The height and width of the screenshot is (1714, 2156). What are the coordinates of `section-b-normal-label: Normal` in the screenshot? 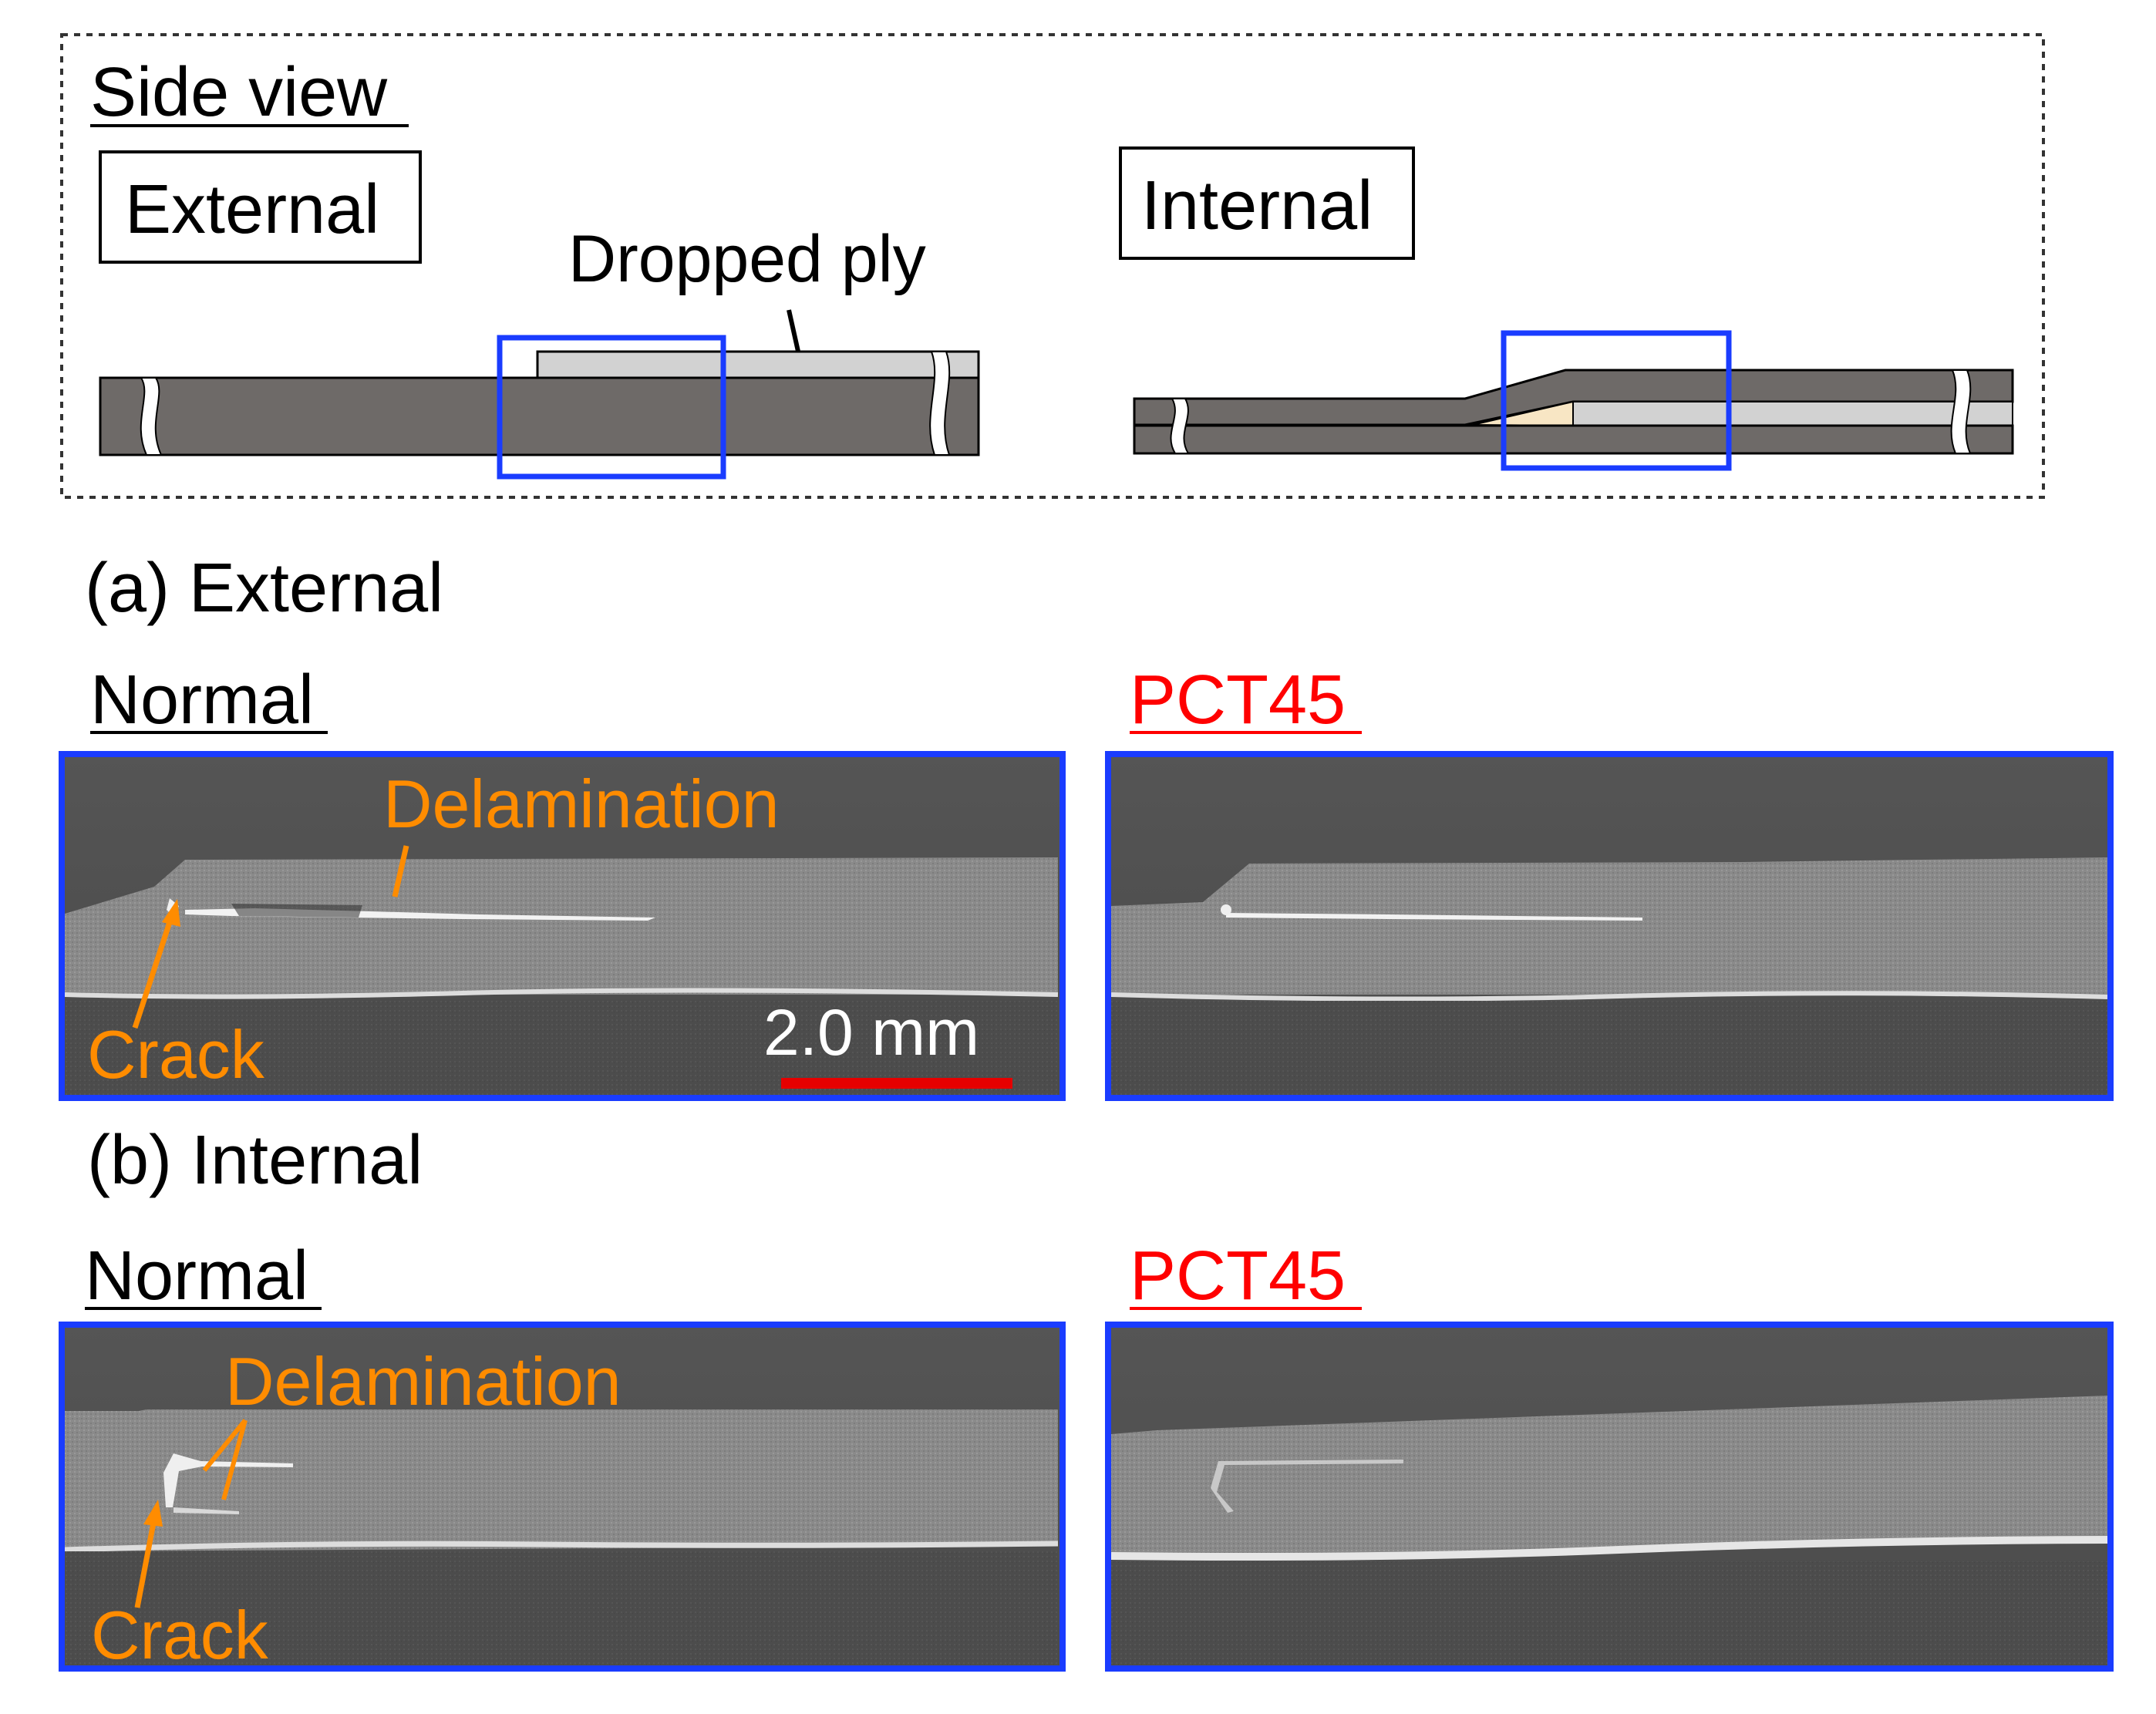 It's located at (196, 1276).